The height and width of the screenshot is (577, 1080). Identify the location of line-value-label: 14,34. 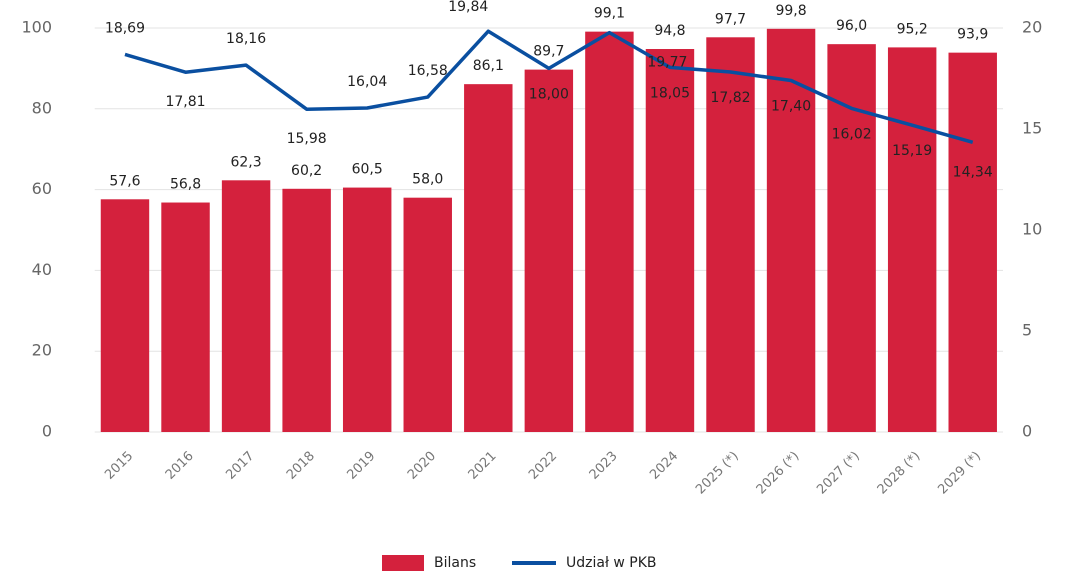
(973, 172).